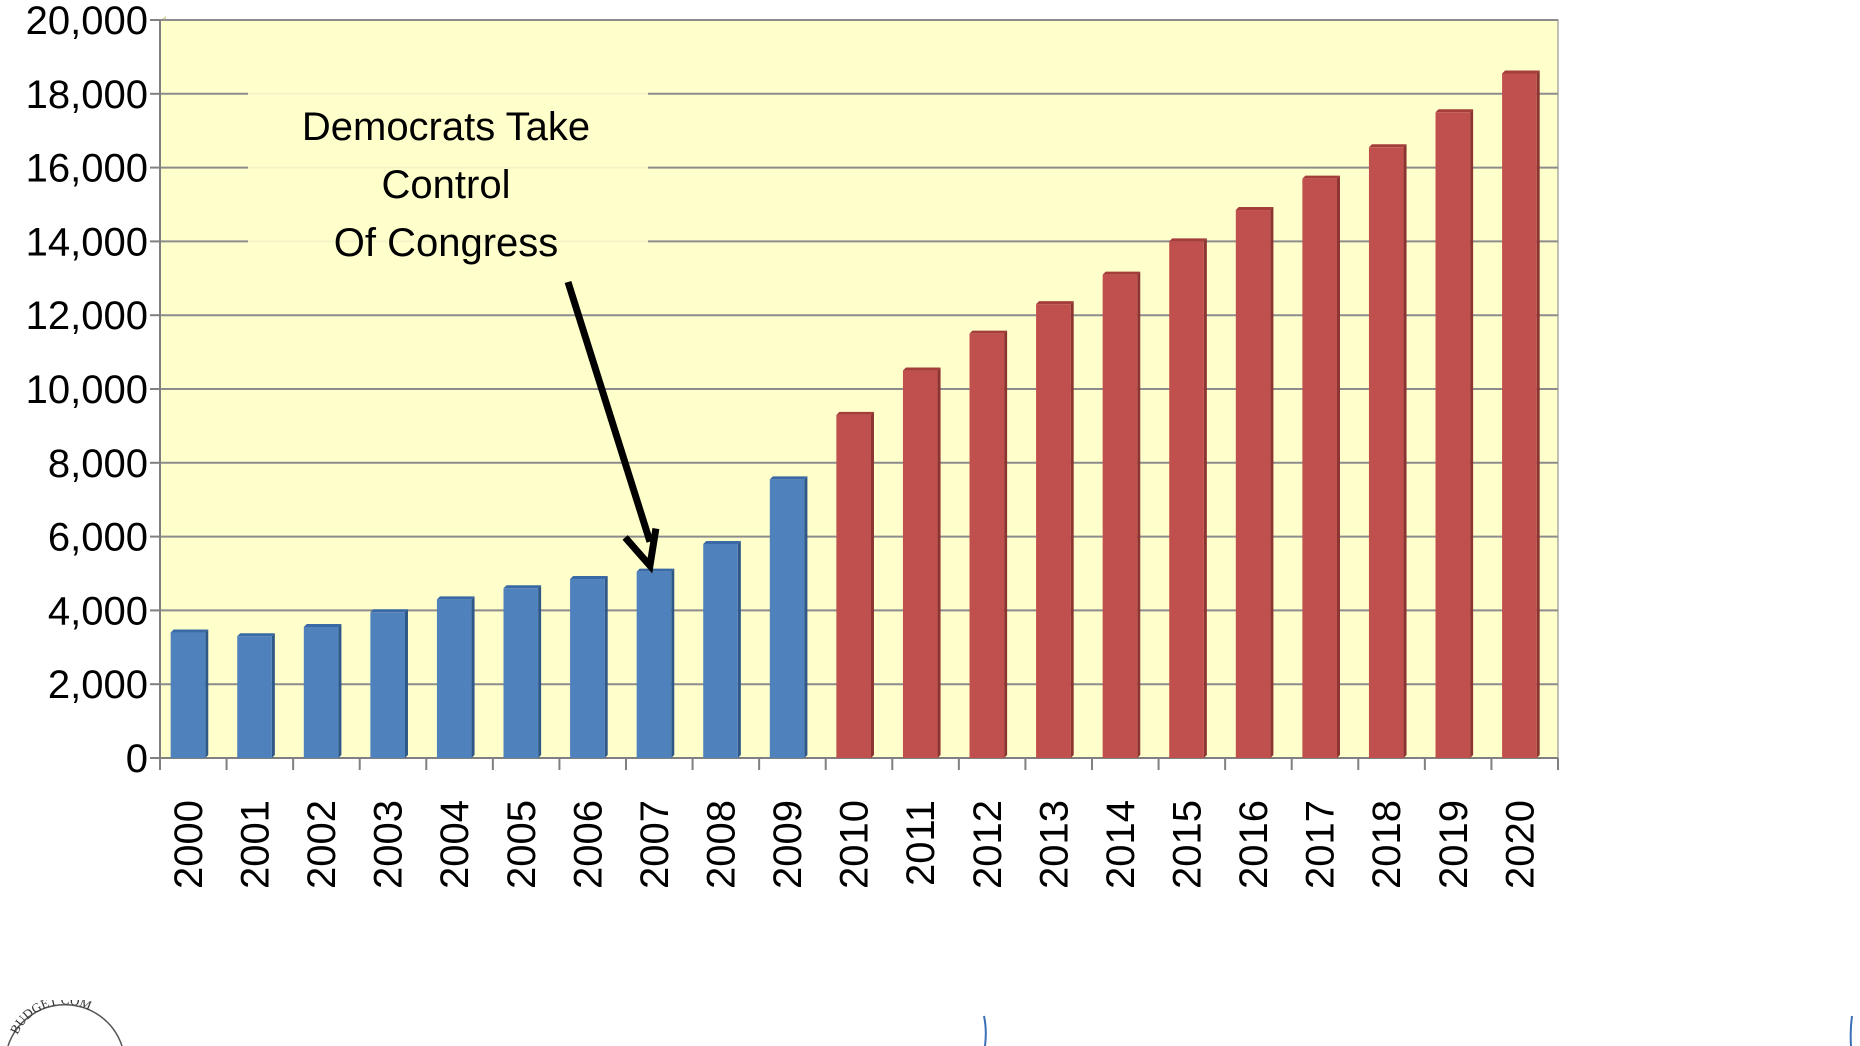 This screenshot has width=1860, height=1046. I want to click on bar-2015, so click(1186, 499).